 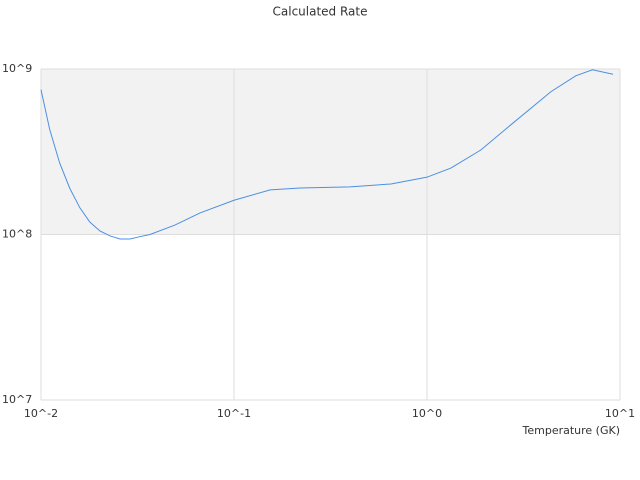 I want to click on x-axis-label: Temperature (GK), so click(x=571, y=430).